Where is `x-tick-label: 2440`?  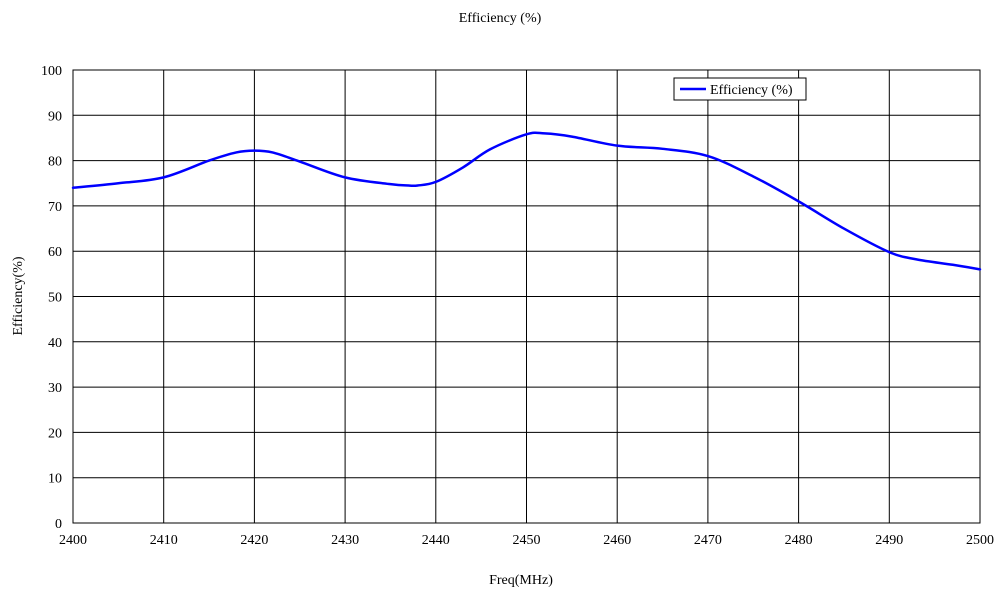
x-tick-label: 2440 is located at coordinates (436, 540).